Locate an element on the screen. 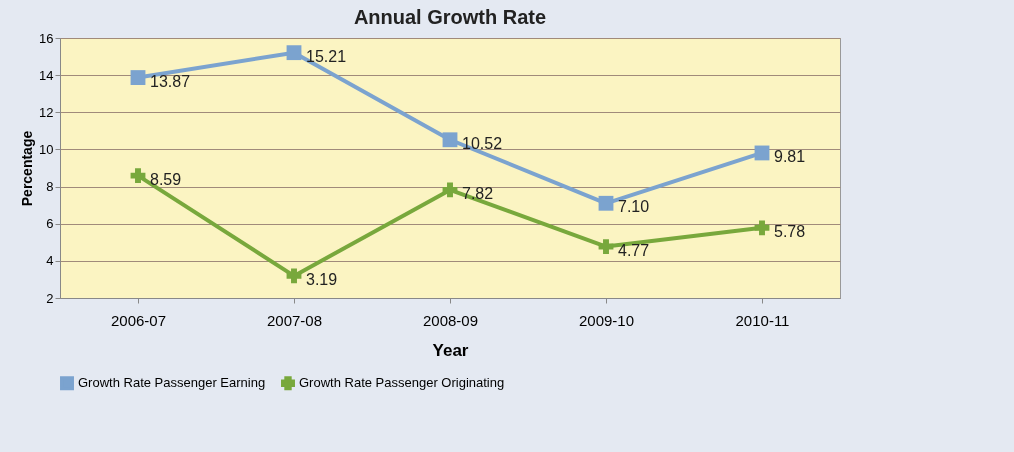 The image size is (1014, 452). data-label: 4.77 is located at coordinates (634, 250).